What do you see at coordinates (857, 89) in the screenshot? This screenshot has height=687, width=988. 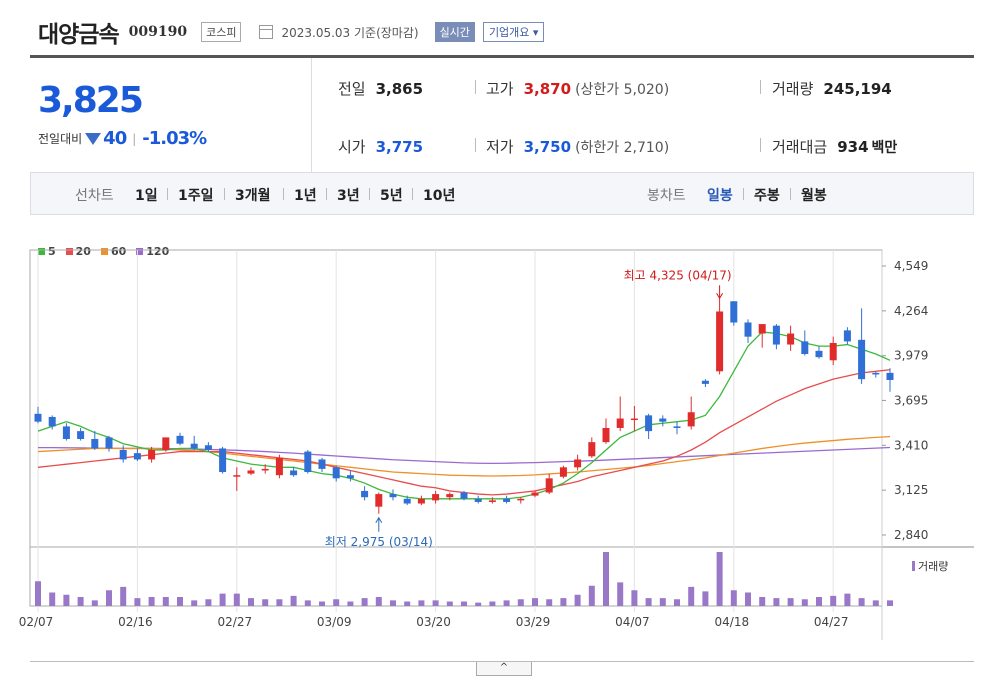 I see `volume-value: 245,194` at bounding box center [857, 89].